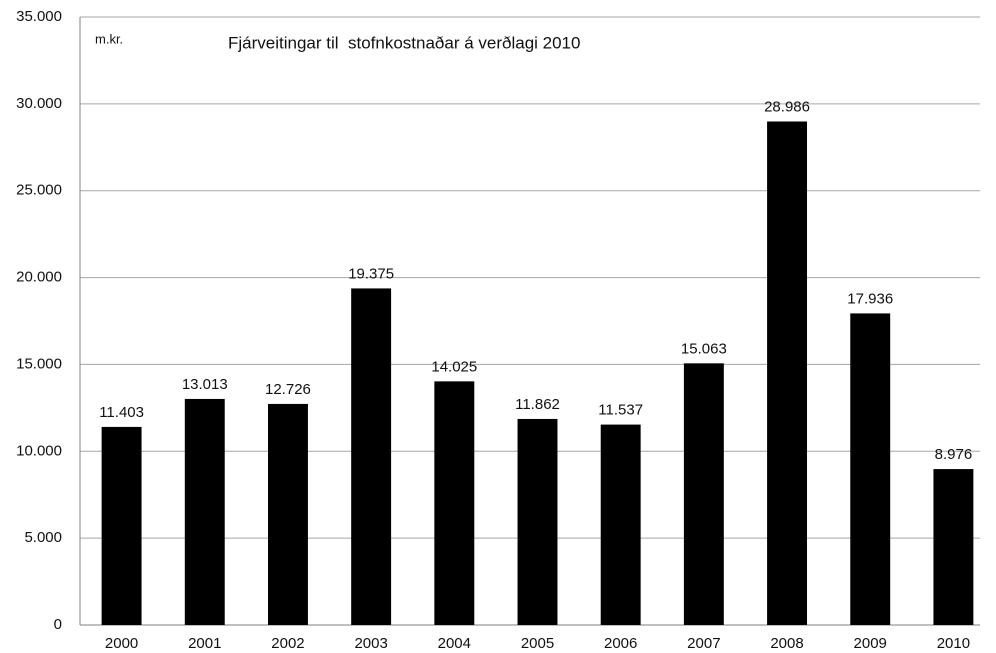 The width and height of the screenshot is (996, 653). What do you see at coordinates (537, 643) in the screenshot?
I see `x-tick-label: 2005` at bounding box center [537, 643].